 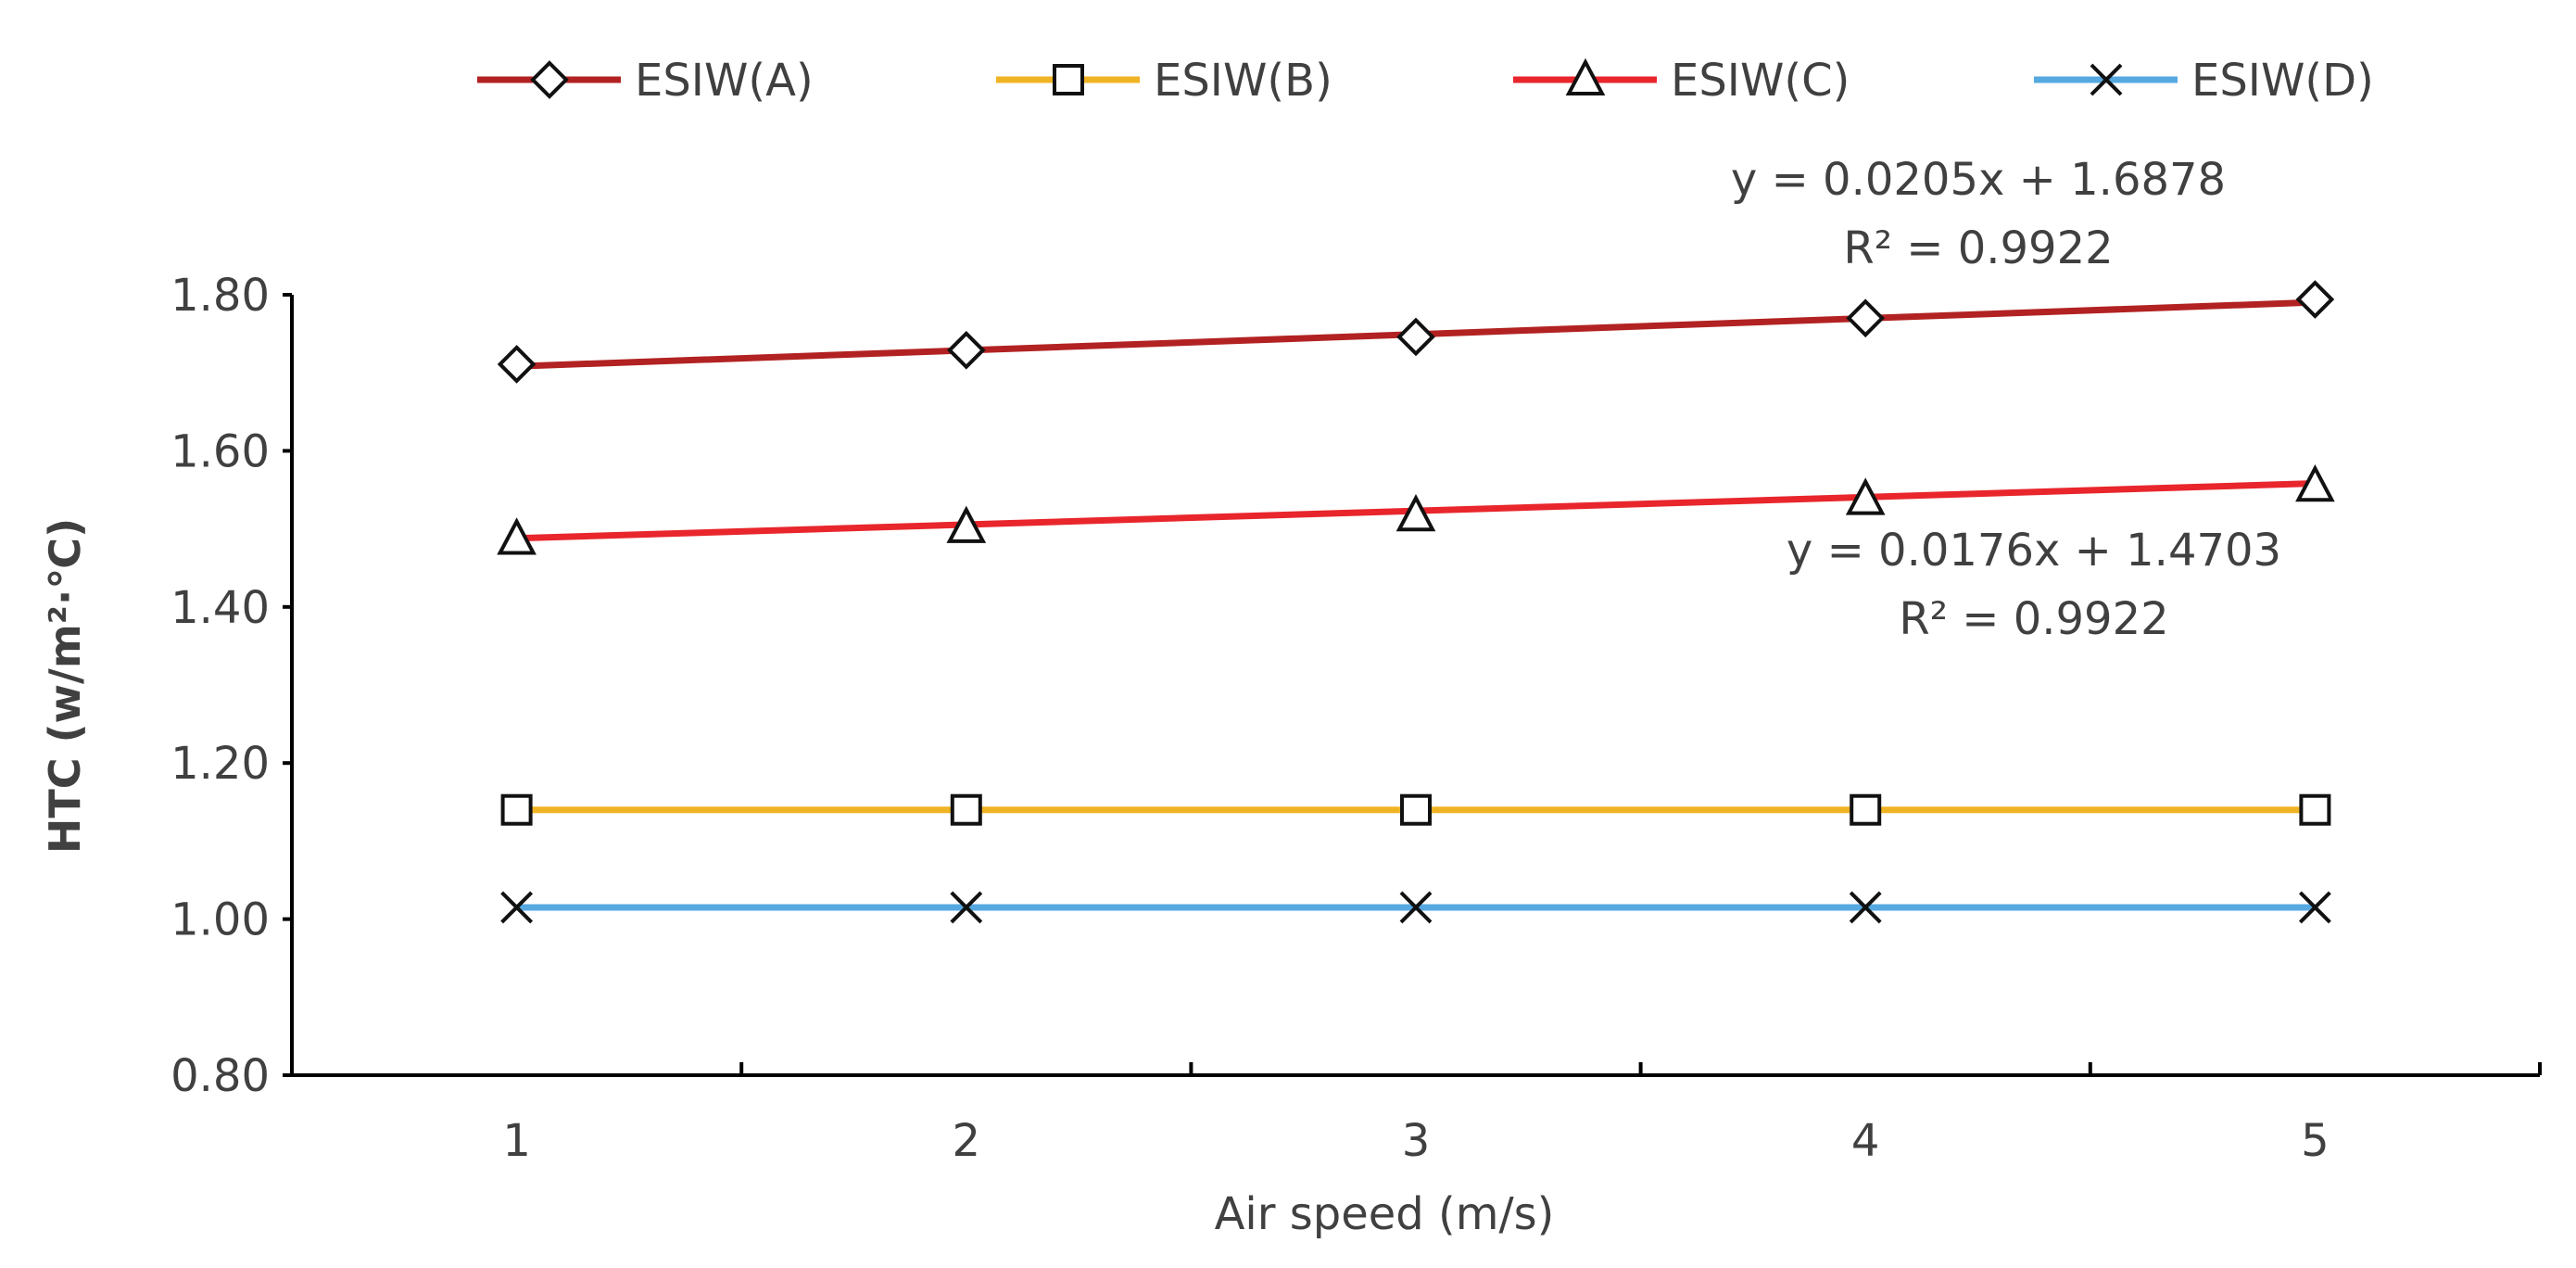 I want to click on series-ESIW(A), so click(x=1416, y=332).